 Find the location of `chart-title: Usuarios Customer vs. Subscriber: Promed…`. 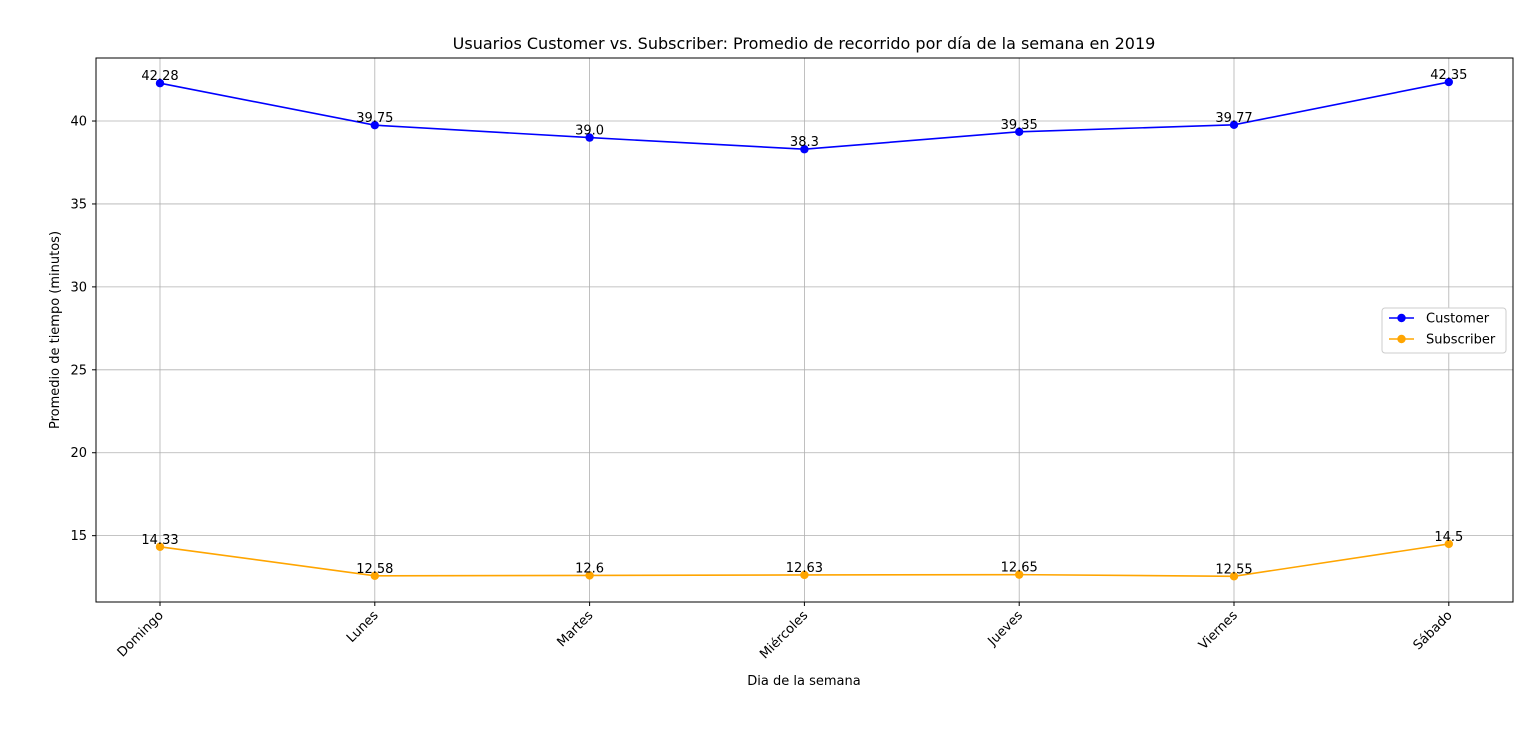

chart-title: Usuarios Customer vs. Subscriber: Promed… is located at coordinates (804, 43).